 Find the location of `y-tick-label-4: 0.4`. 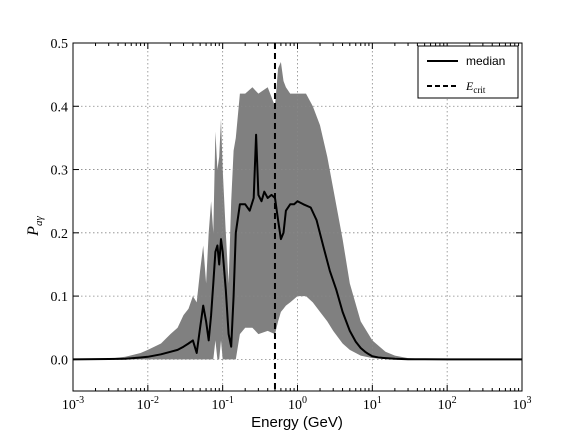

y-tick-label-4: 0.4 is located at coordinates (60, 107).